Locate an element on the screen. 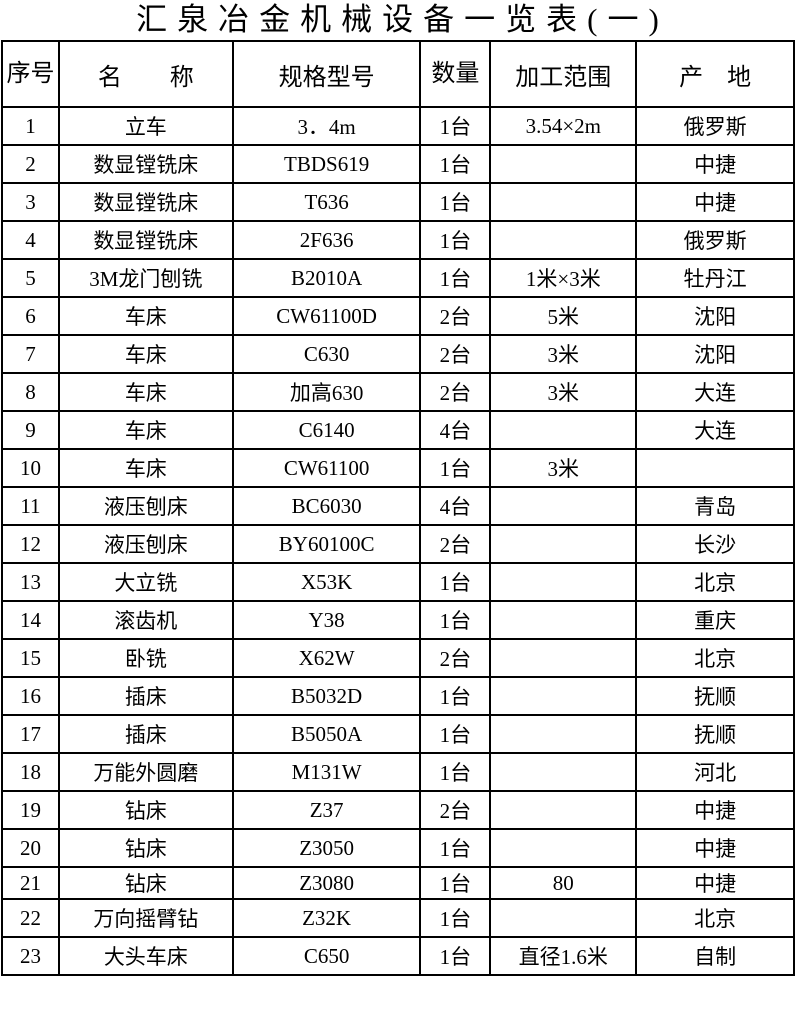 The image size is (795, 1021). cell-no: 8 is located at coordinates (30, 392).